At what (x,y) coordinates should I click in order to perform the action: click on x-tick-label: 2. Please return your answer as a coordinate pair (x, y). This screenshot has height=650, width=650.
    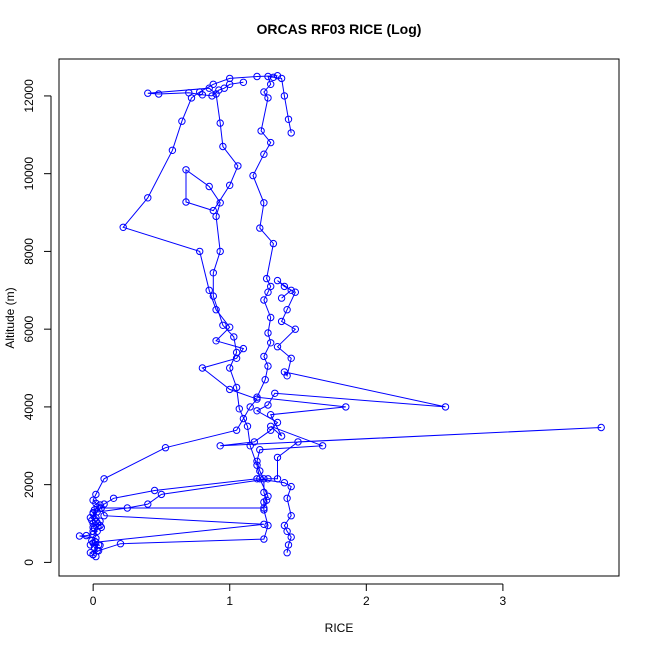
    Looking at the image, I should click on (366, 601).